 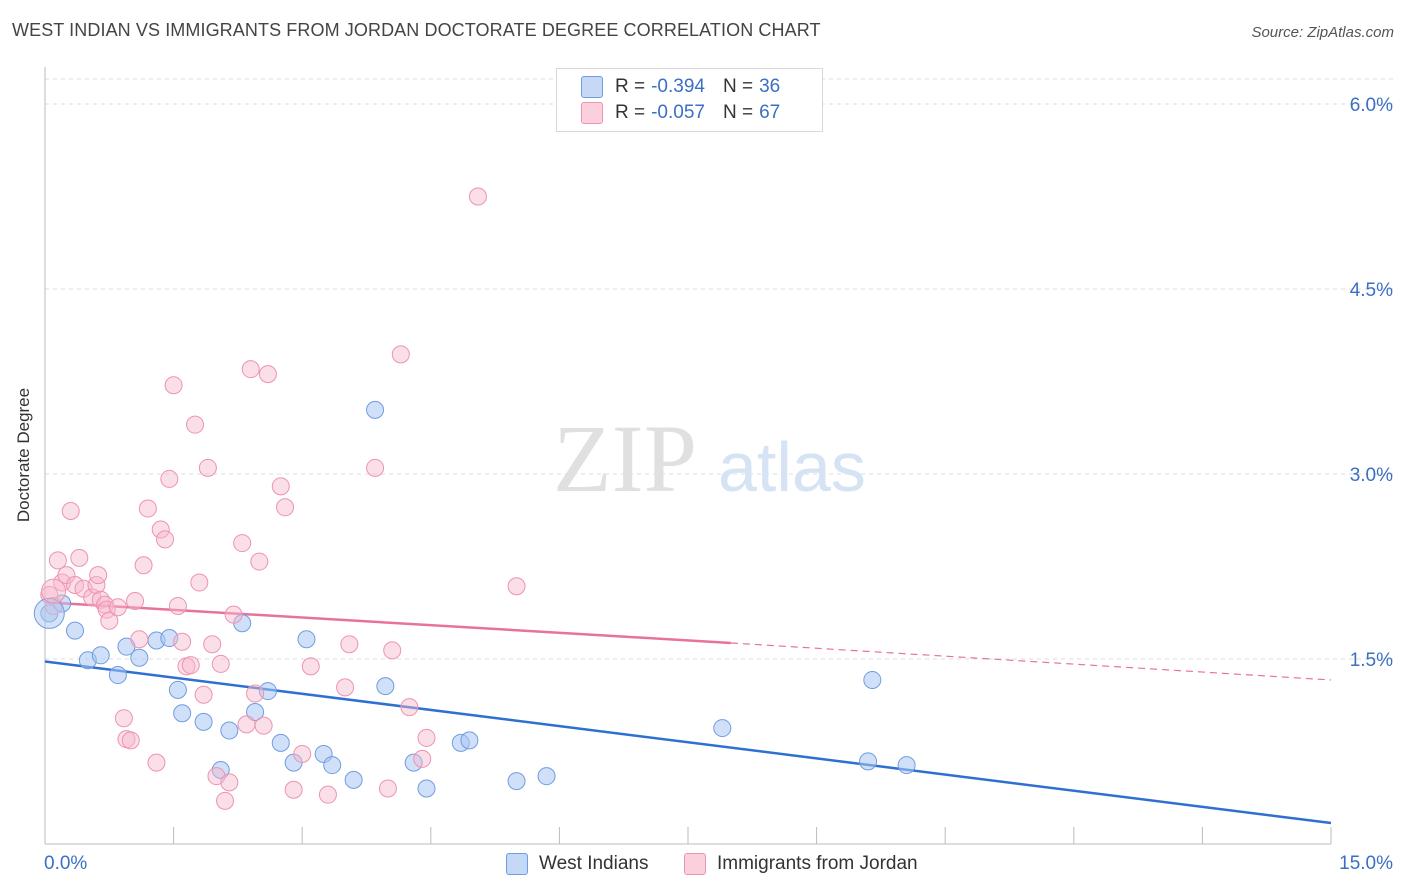 I want to click on bottom-legend-swatch-blue, so click(x=517, y=864).